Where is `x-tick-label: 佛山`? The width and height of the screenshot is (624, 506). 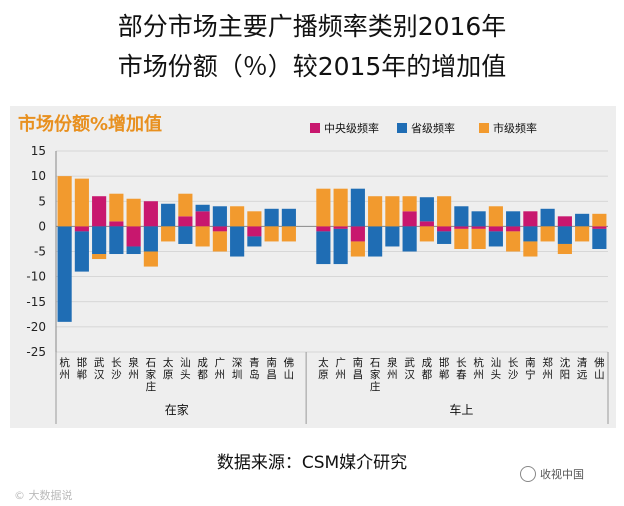 x-tick-label: 佛山 is located at coordinates (289, 368).